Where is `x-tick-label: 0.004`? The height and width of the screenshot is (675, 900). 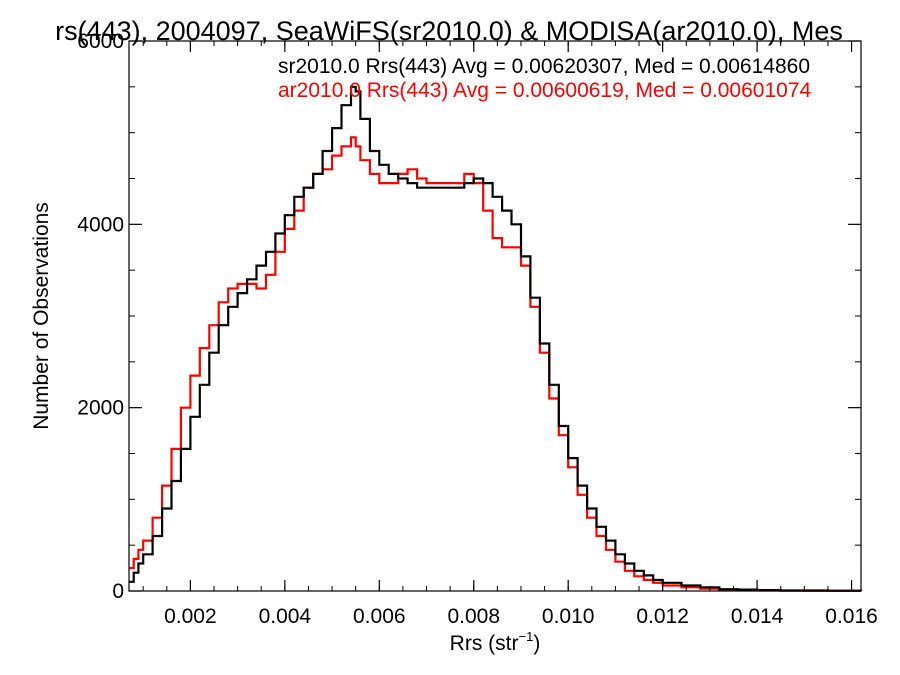
x-tick-label: 0.004 is located at coordinates (285, 616).